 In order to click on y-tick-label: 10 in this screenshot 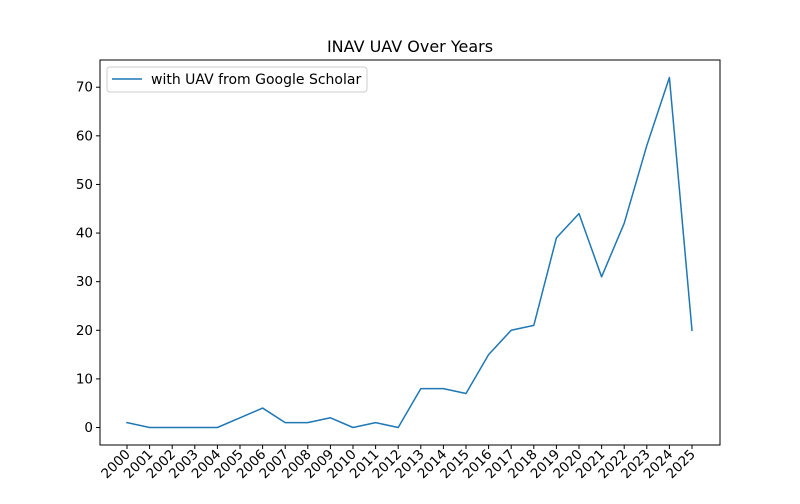, I will do `click(84, 379)`.